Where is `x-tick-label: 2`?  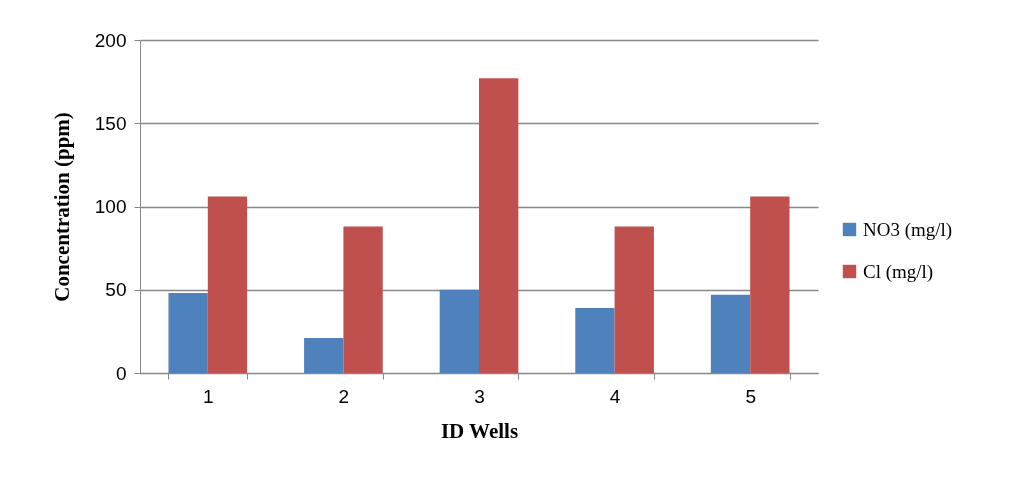 x-tick-label: 2 is located at coordinates (344, 396).